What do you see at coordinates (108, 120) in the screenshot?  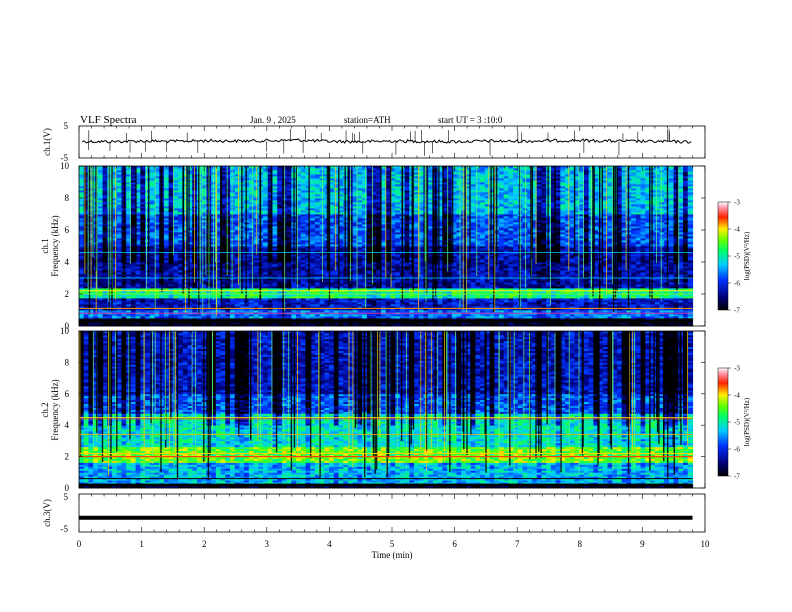 I see `figure-title: VLF Spectra` at bounding box center [108, 120].